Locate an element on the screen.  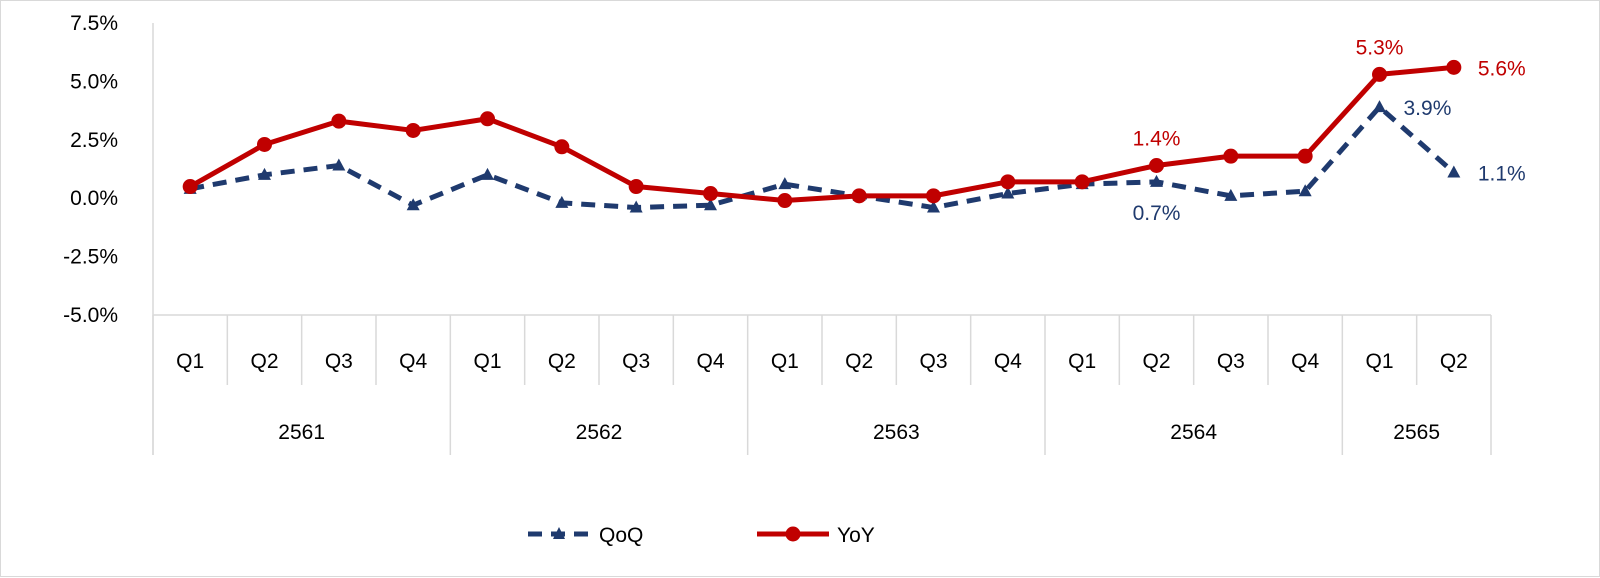
year-group-label: 2562 is located at coordinates (599, 432).